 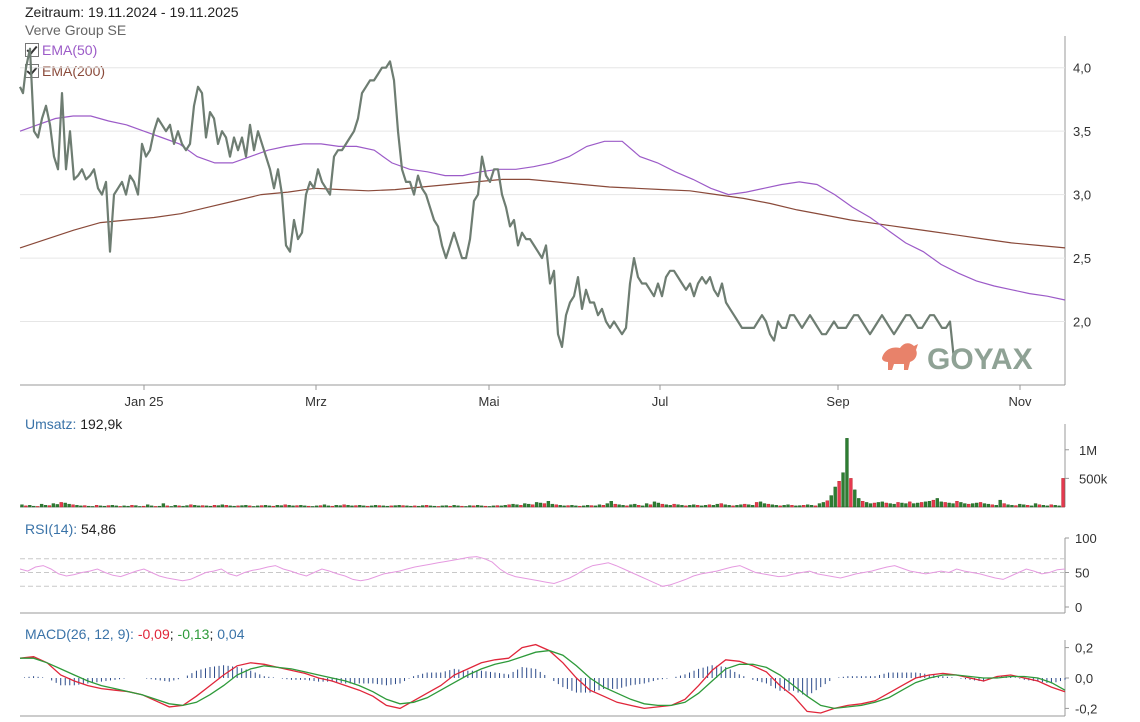 I want to click on rsi-y-tick-label: 100, so click(x=1086, y=538).